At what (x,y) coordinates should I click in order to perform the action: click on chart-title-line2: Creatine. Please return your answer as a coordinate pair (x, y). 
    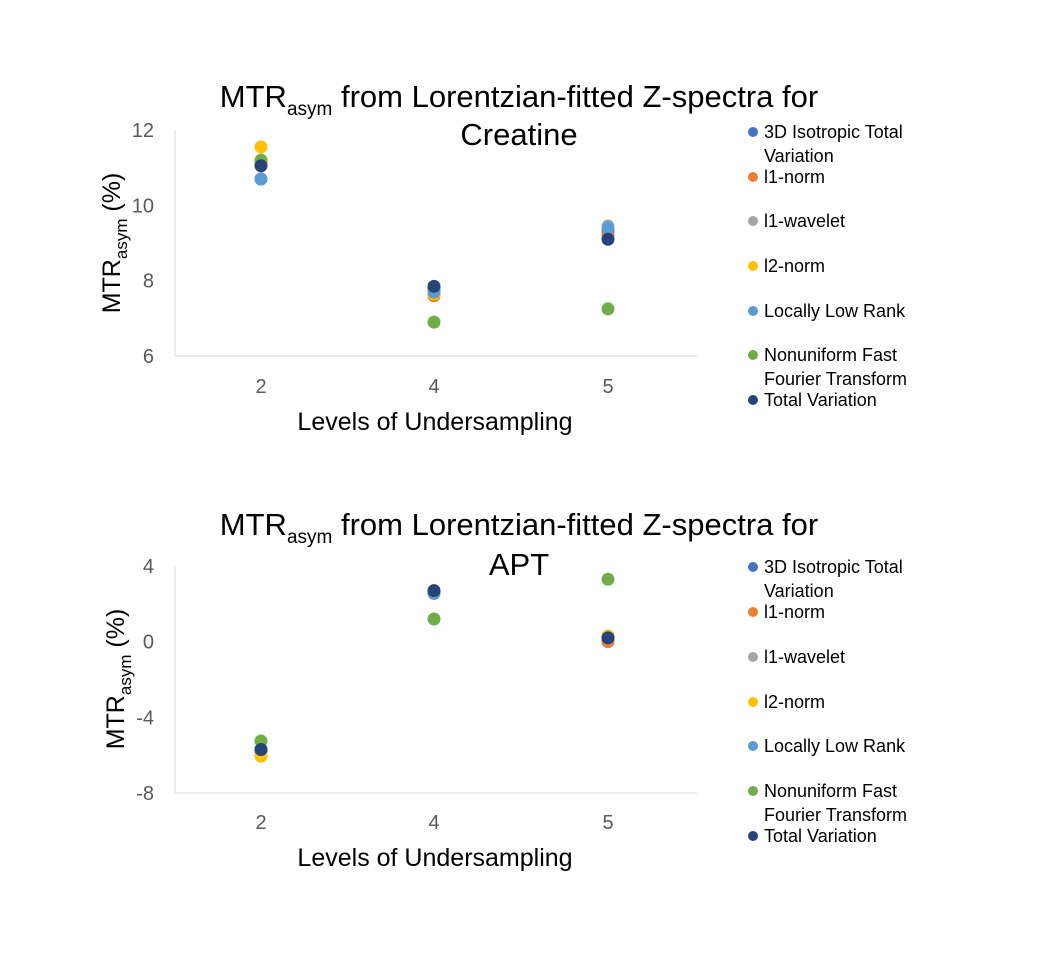
    Looking at the image, I should click on (518, 134).